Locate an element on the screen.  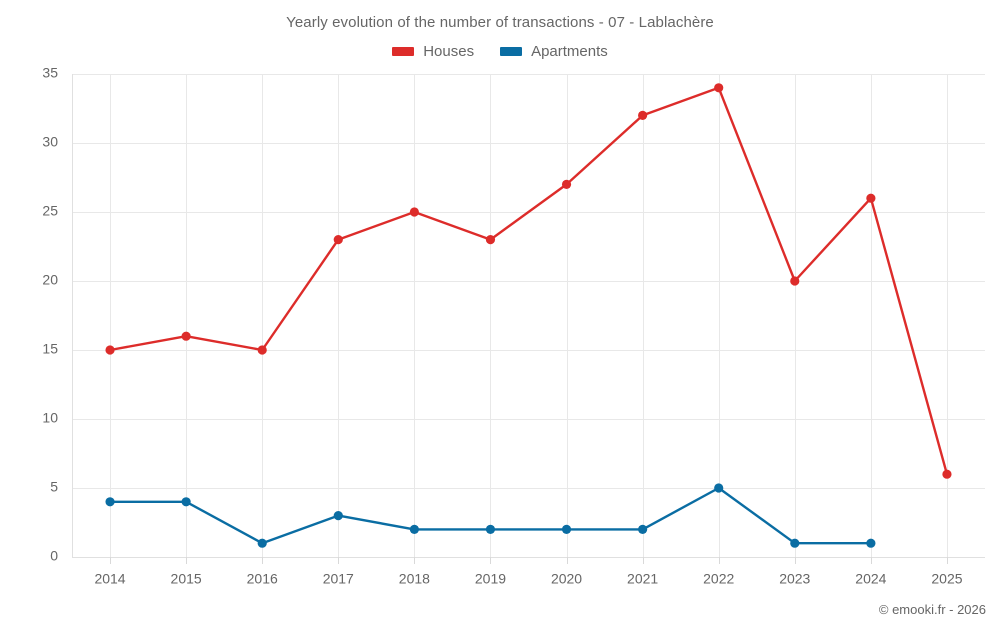
y-axis-tick-label: 5 is located at coordinates (54, 487).